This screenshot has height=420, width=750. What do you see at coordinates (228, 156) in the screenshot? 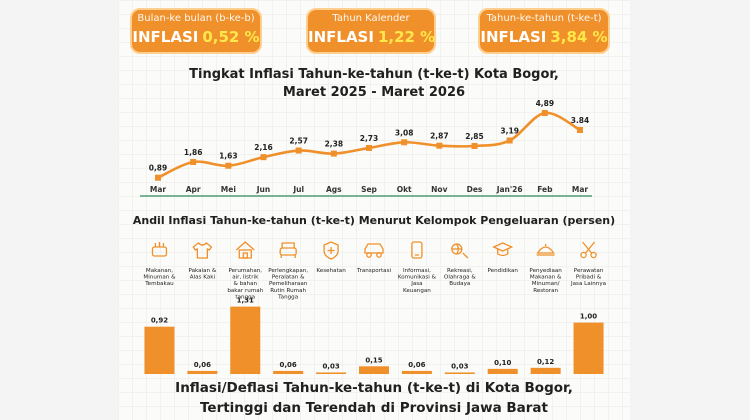
I see `data-label: 1,63` at bounding box center [228, 156].